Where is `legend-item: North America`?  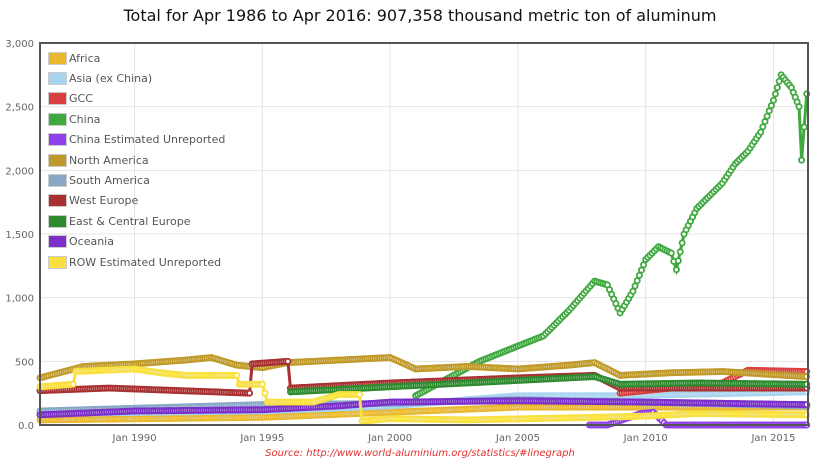
legend-item: North America is located at coordinates (136, 160).